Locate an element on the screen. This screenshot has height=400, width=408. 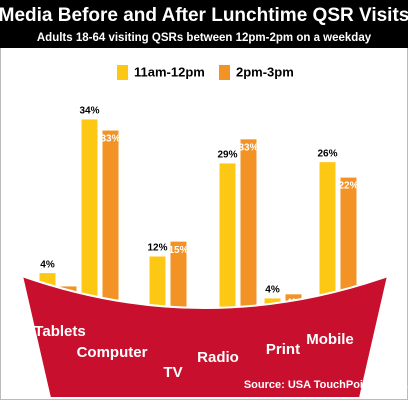
category-label: TV is located at coordinates (172, 372).